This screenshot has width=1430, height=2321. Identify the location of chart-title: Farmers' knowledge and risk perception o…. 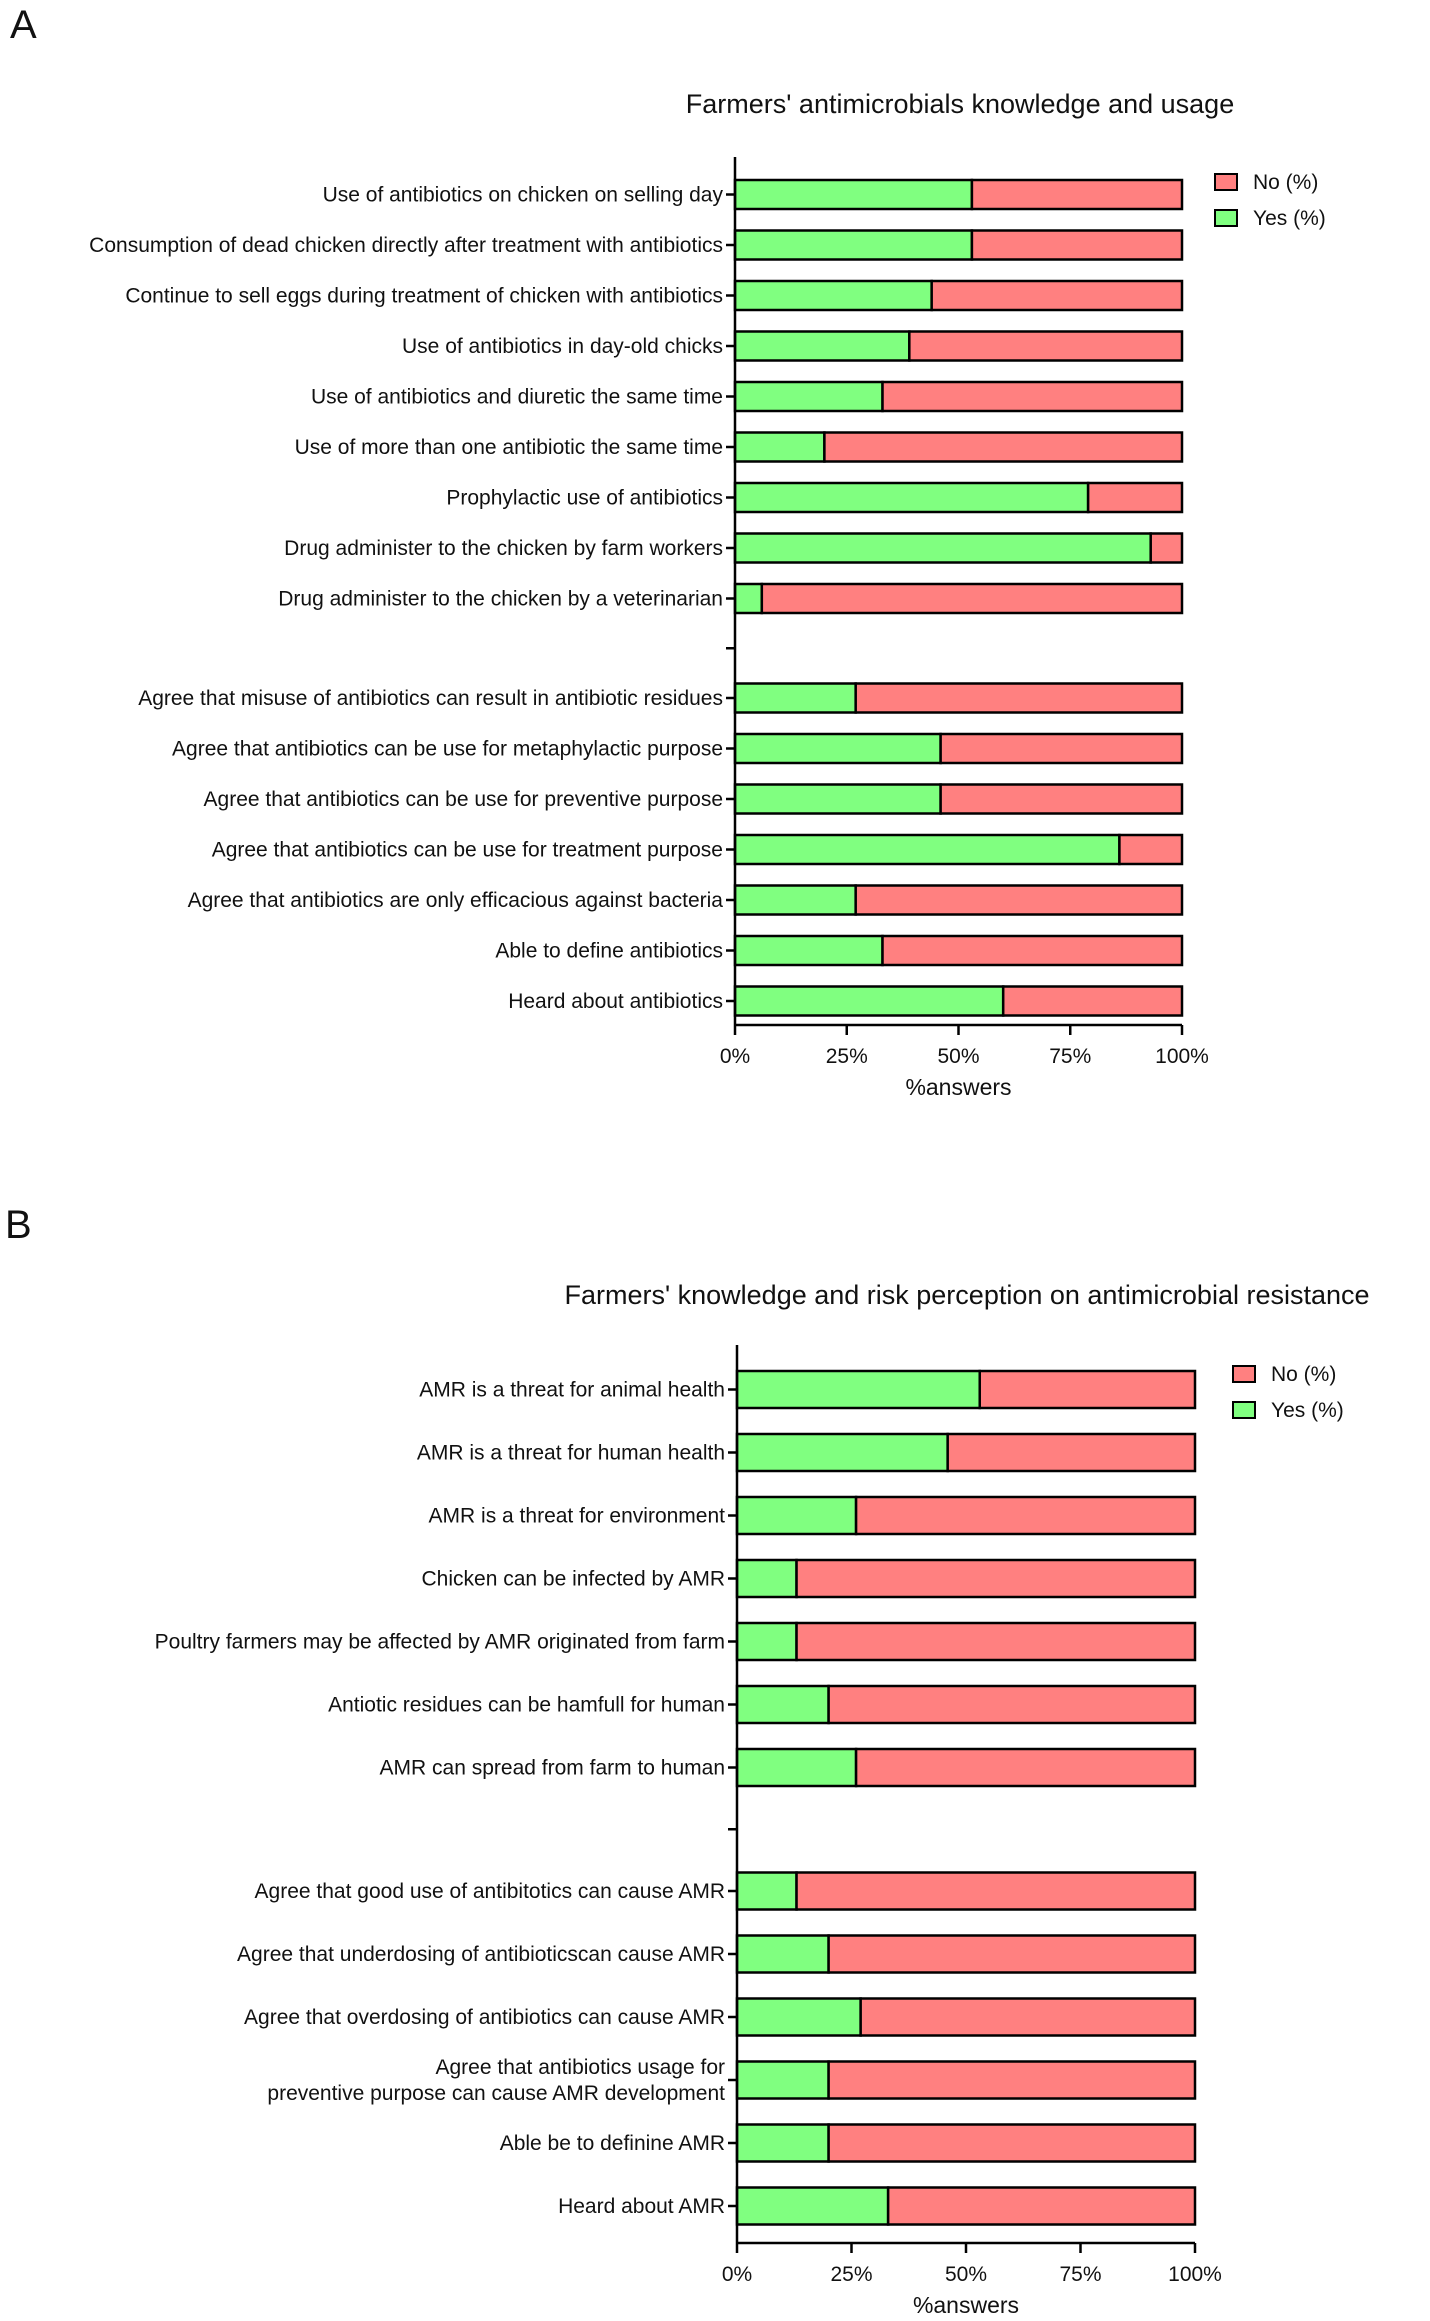
(966, 1295).